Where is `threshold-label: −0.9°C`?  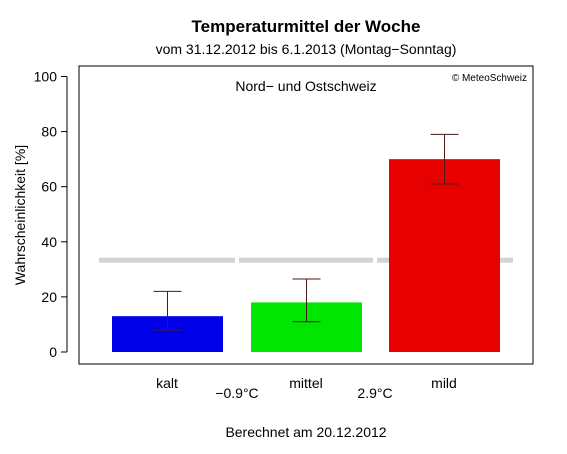 threshold-label: −0.9°C is located at coordinates (236, 393).